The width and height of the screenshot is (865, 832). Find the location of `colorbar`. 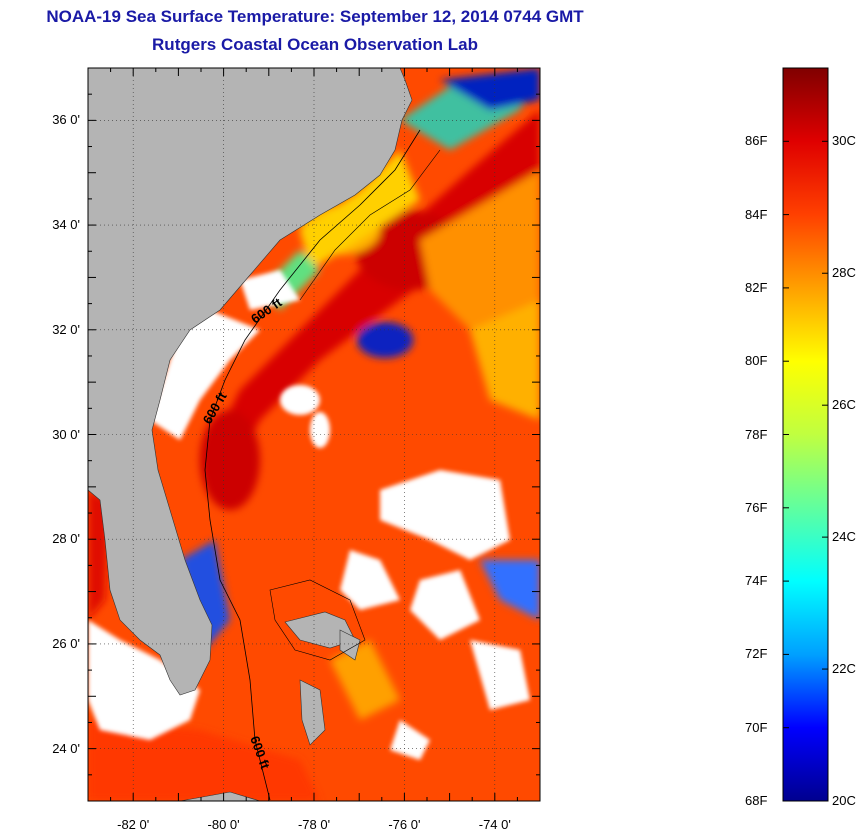

colorbar is located at coordinates (805, 434).